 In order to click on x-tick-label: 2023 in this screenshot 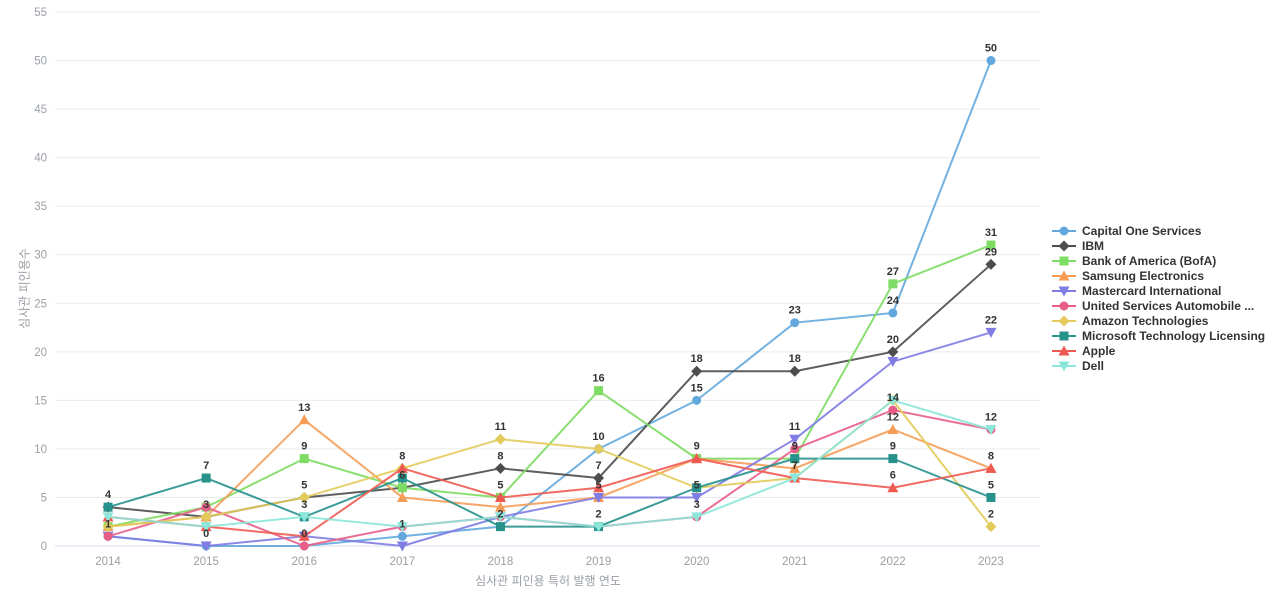, I will do `click(991, 562)`.